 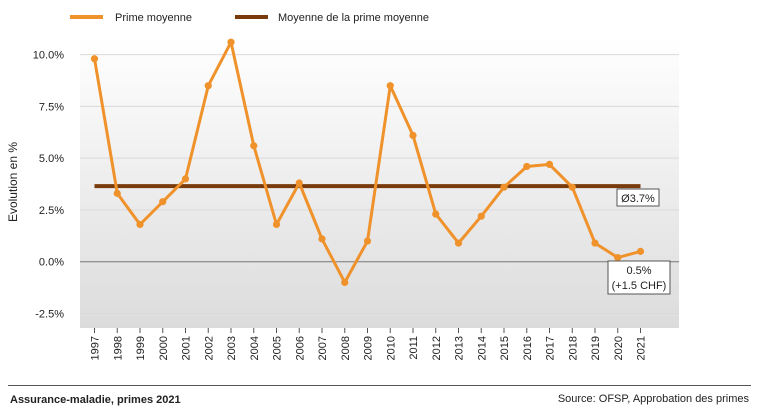 What do you see at coordinates (185, 179) in the screenshot?
I see `data-point-2001` at bounding box center [185, 179].